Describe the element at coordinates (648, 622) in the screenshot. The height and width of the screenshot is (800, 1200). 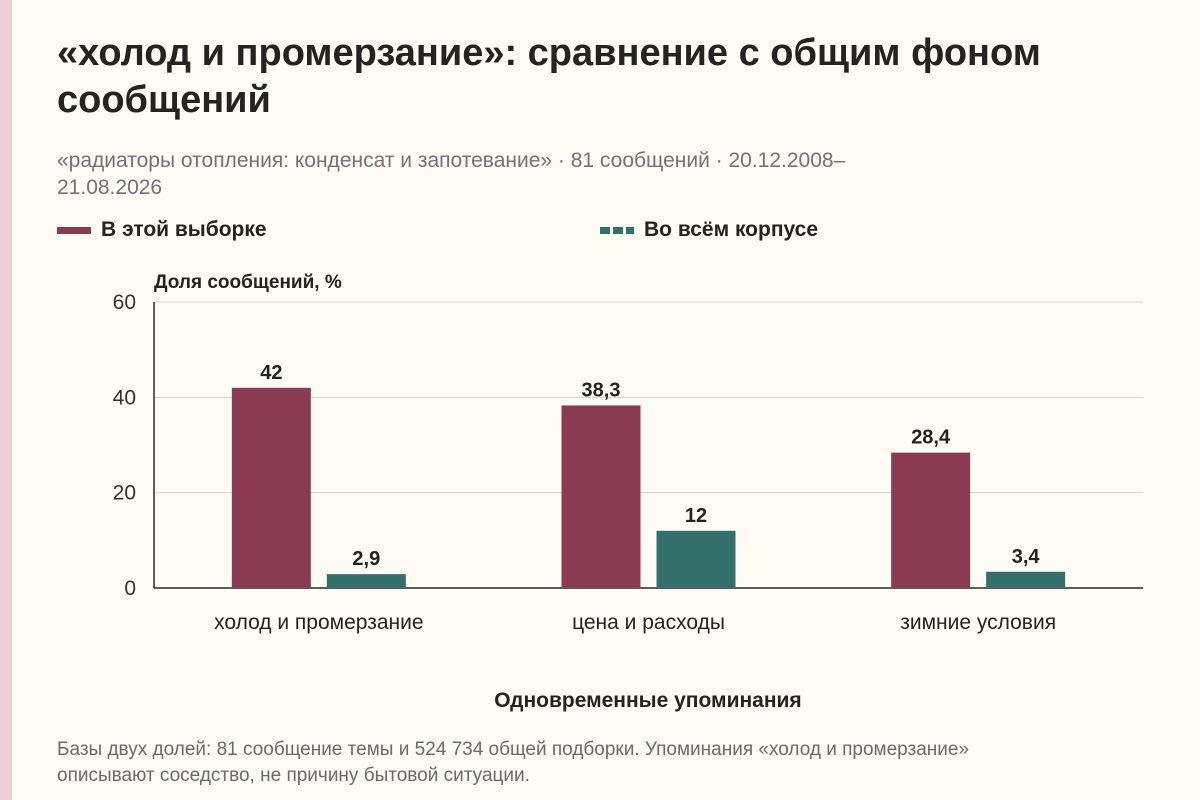
I see `x-tick-label: цена и расходы` at that location.